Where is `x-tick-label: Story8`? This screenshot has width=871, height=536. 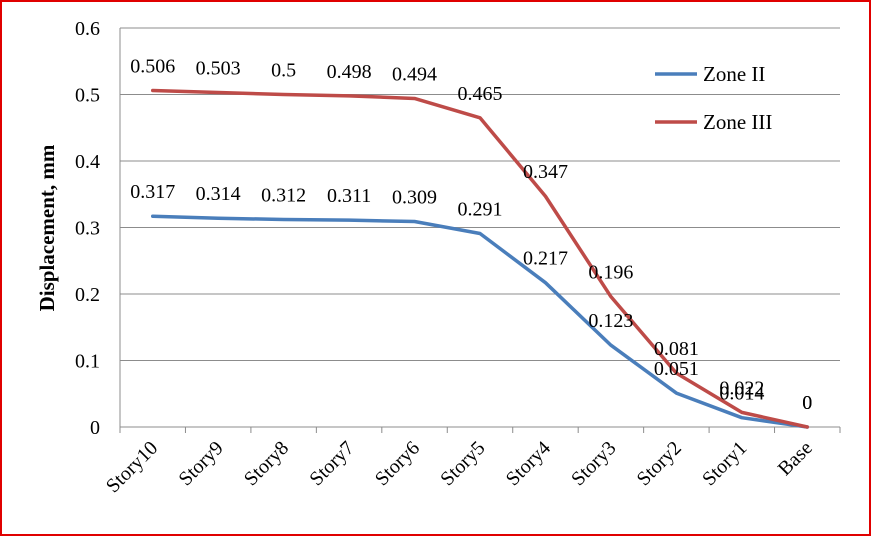
x-tick-label: Story8 is located at coordinates (266, 463).